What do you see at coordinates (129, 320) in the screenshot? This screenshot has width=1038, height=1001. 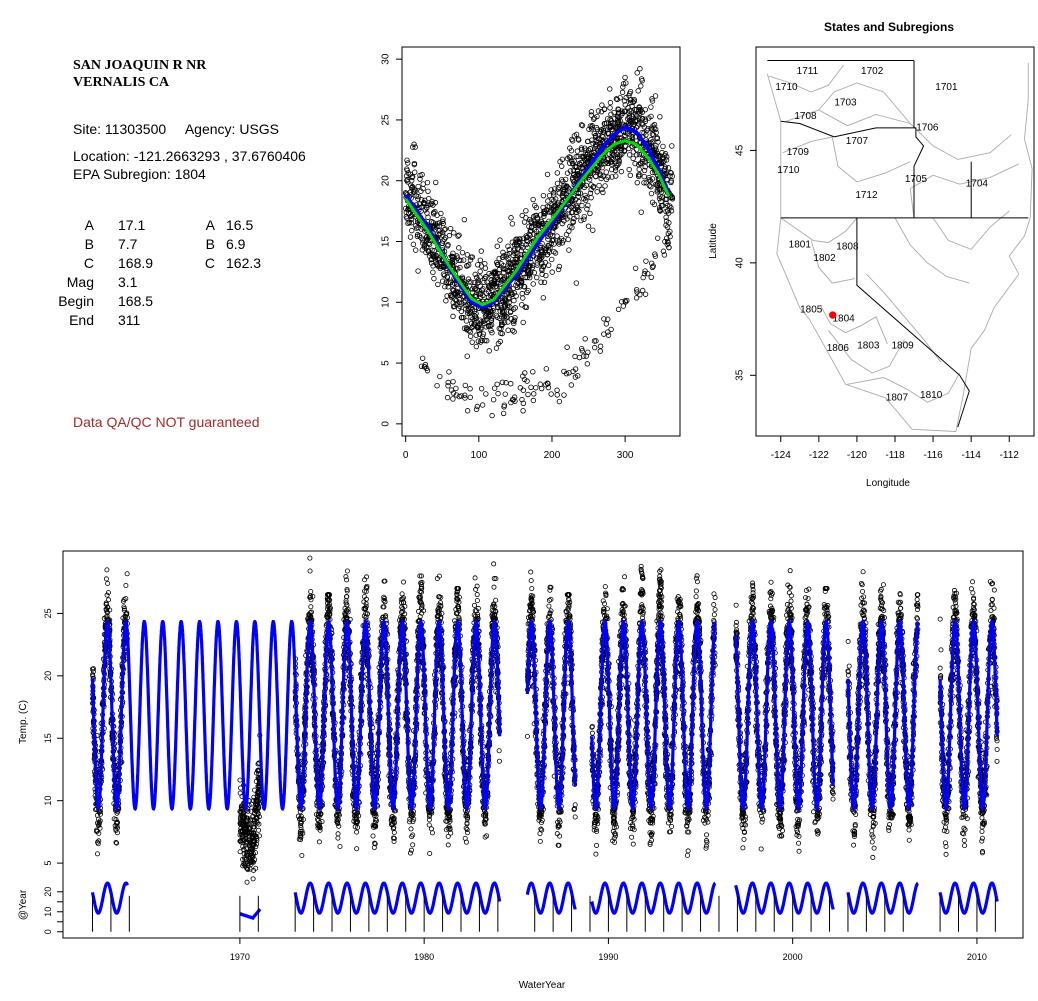 I see `param-value: 311` at bounding box center [129, 320].